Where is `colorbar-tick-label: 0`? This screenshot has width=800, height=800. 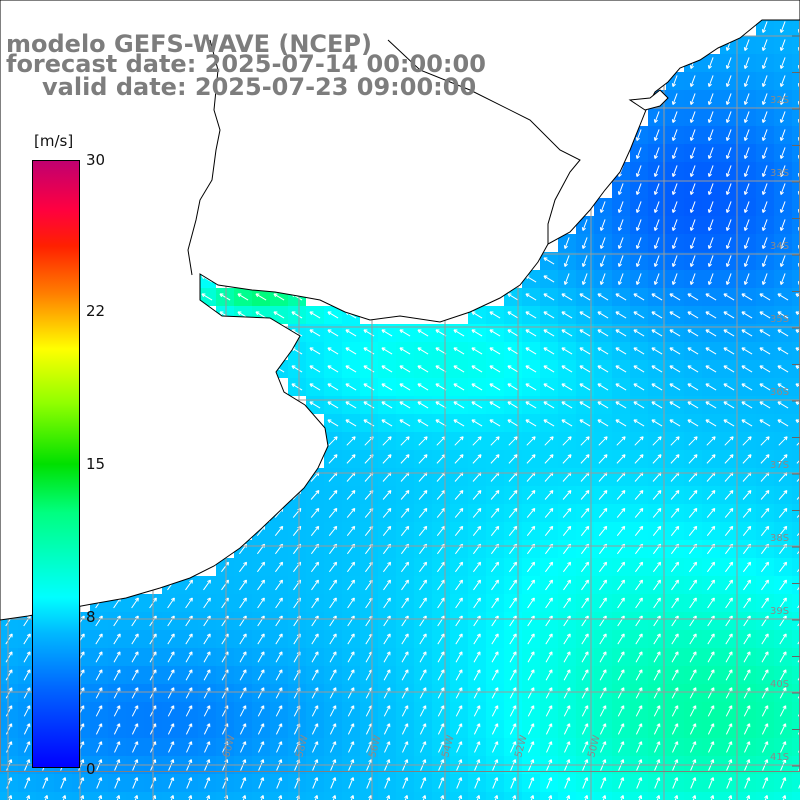
colorbar-tick-label: 0 is located at coordinates (91, 769).